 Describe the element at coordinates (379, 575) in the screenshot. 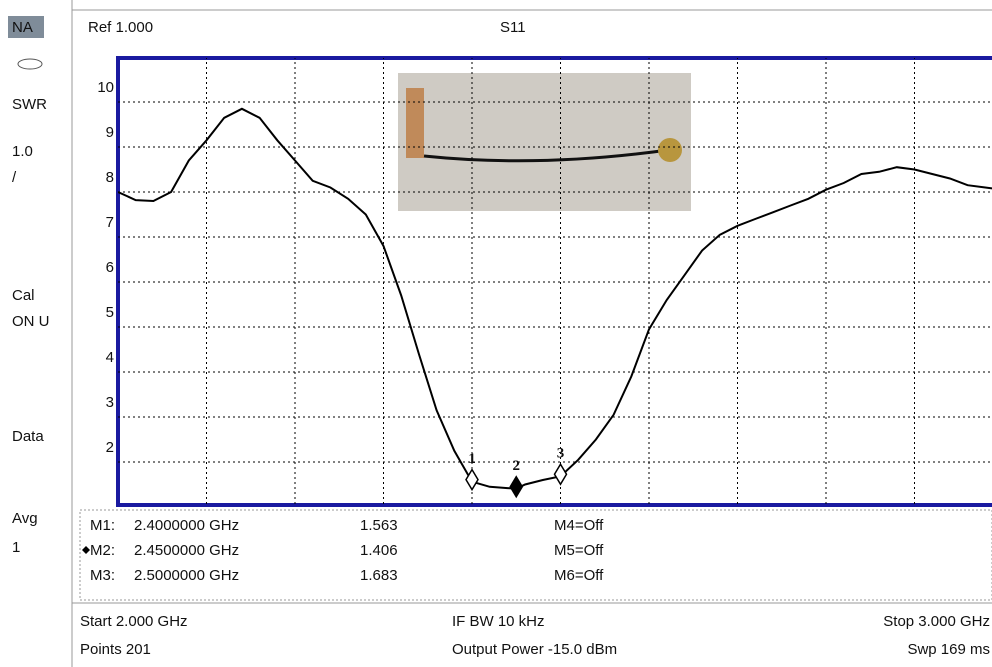

I see `marker-table-cell: 1.683` at that location.